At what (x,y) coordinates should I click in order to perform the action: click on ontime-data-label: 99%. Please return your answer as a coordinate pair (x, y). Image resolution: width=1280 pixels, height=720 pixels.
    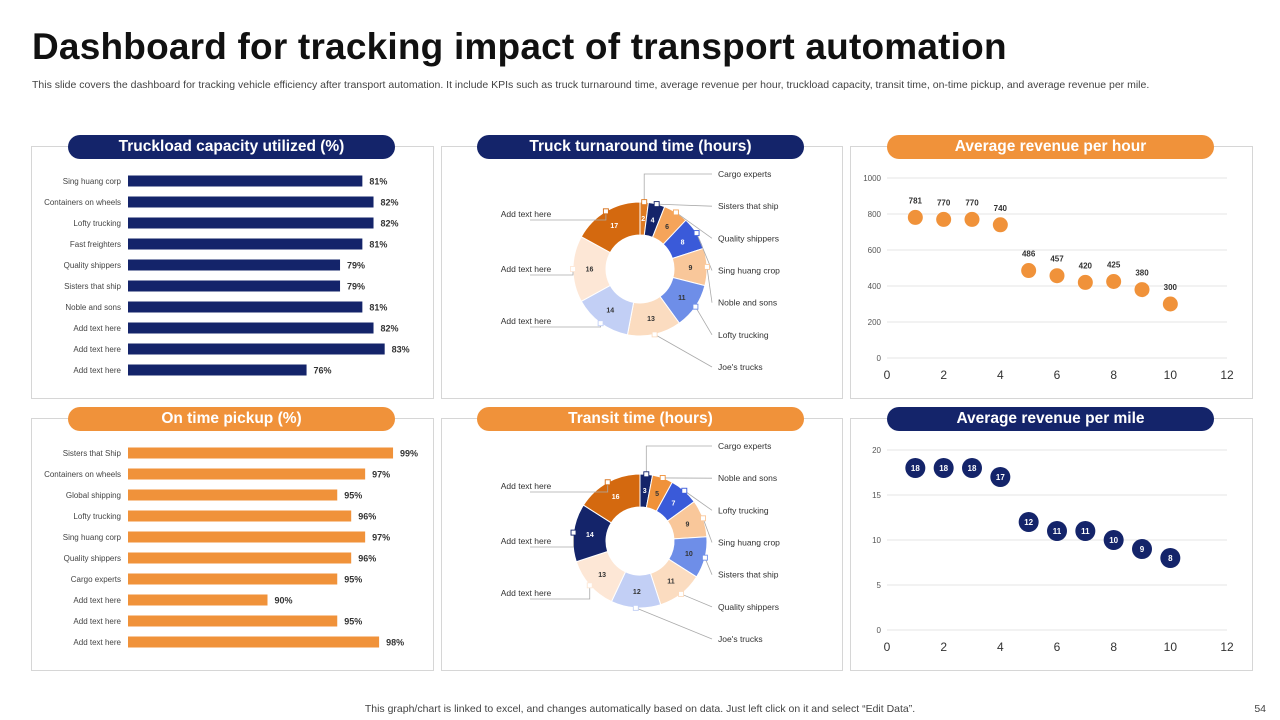
    Looking at the image, I should click on (409, 454).